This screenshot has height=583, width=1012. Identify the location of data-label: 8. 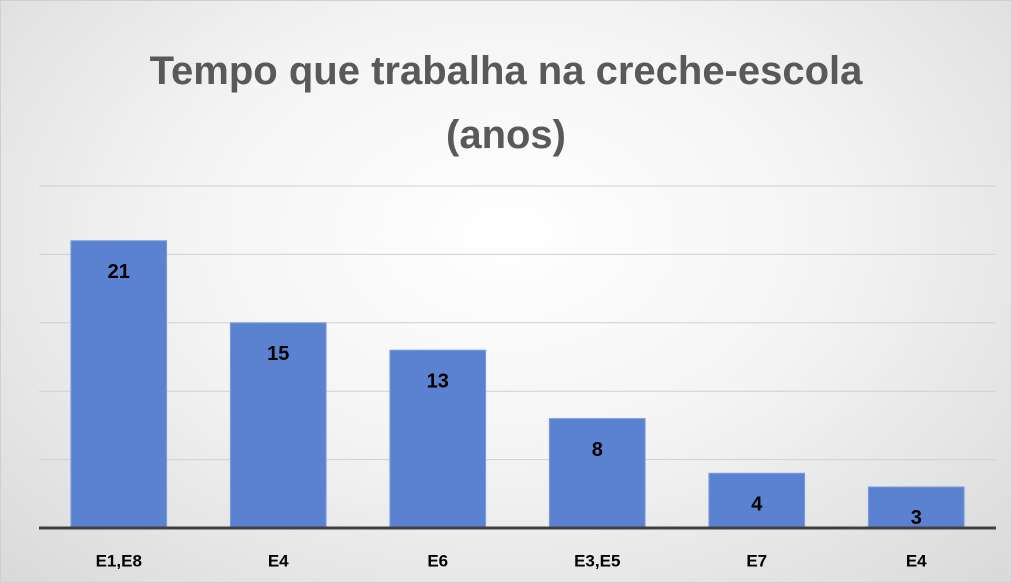
(597, 450).